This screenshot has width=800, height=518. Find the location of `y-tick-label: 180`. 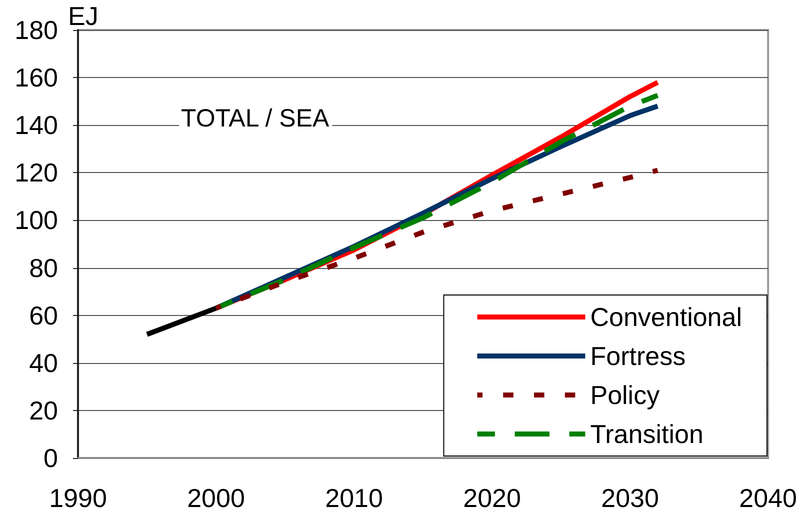

y-tick-label: 180 is located at coordinates (36, 30).